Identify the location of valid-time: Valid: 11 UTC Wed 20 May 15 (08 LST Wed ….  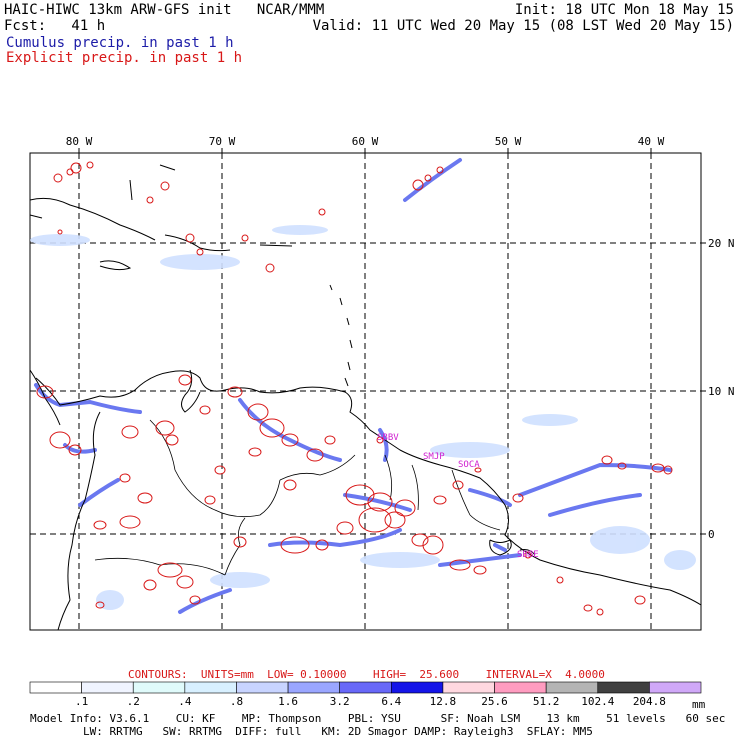
(523, 26).